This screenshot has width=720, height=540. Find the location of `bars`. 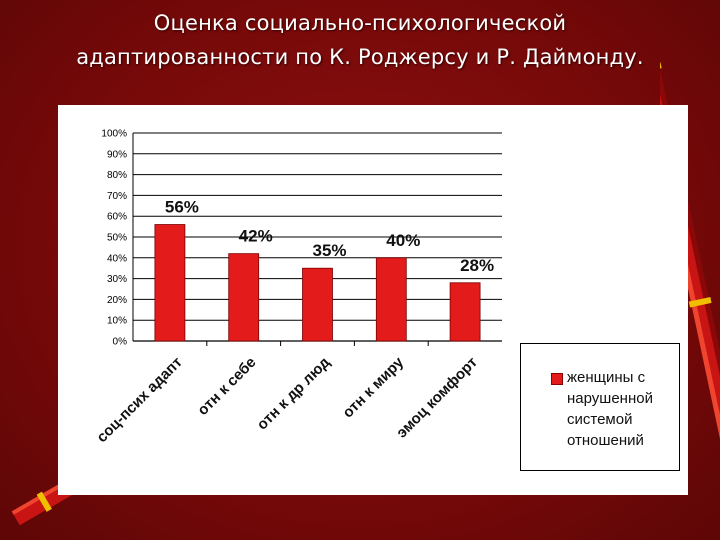

bars is located at coordinates (317, 283).